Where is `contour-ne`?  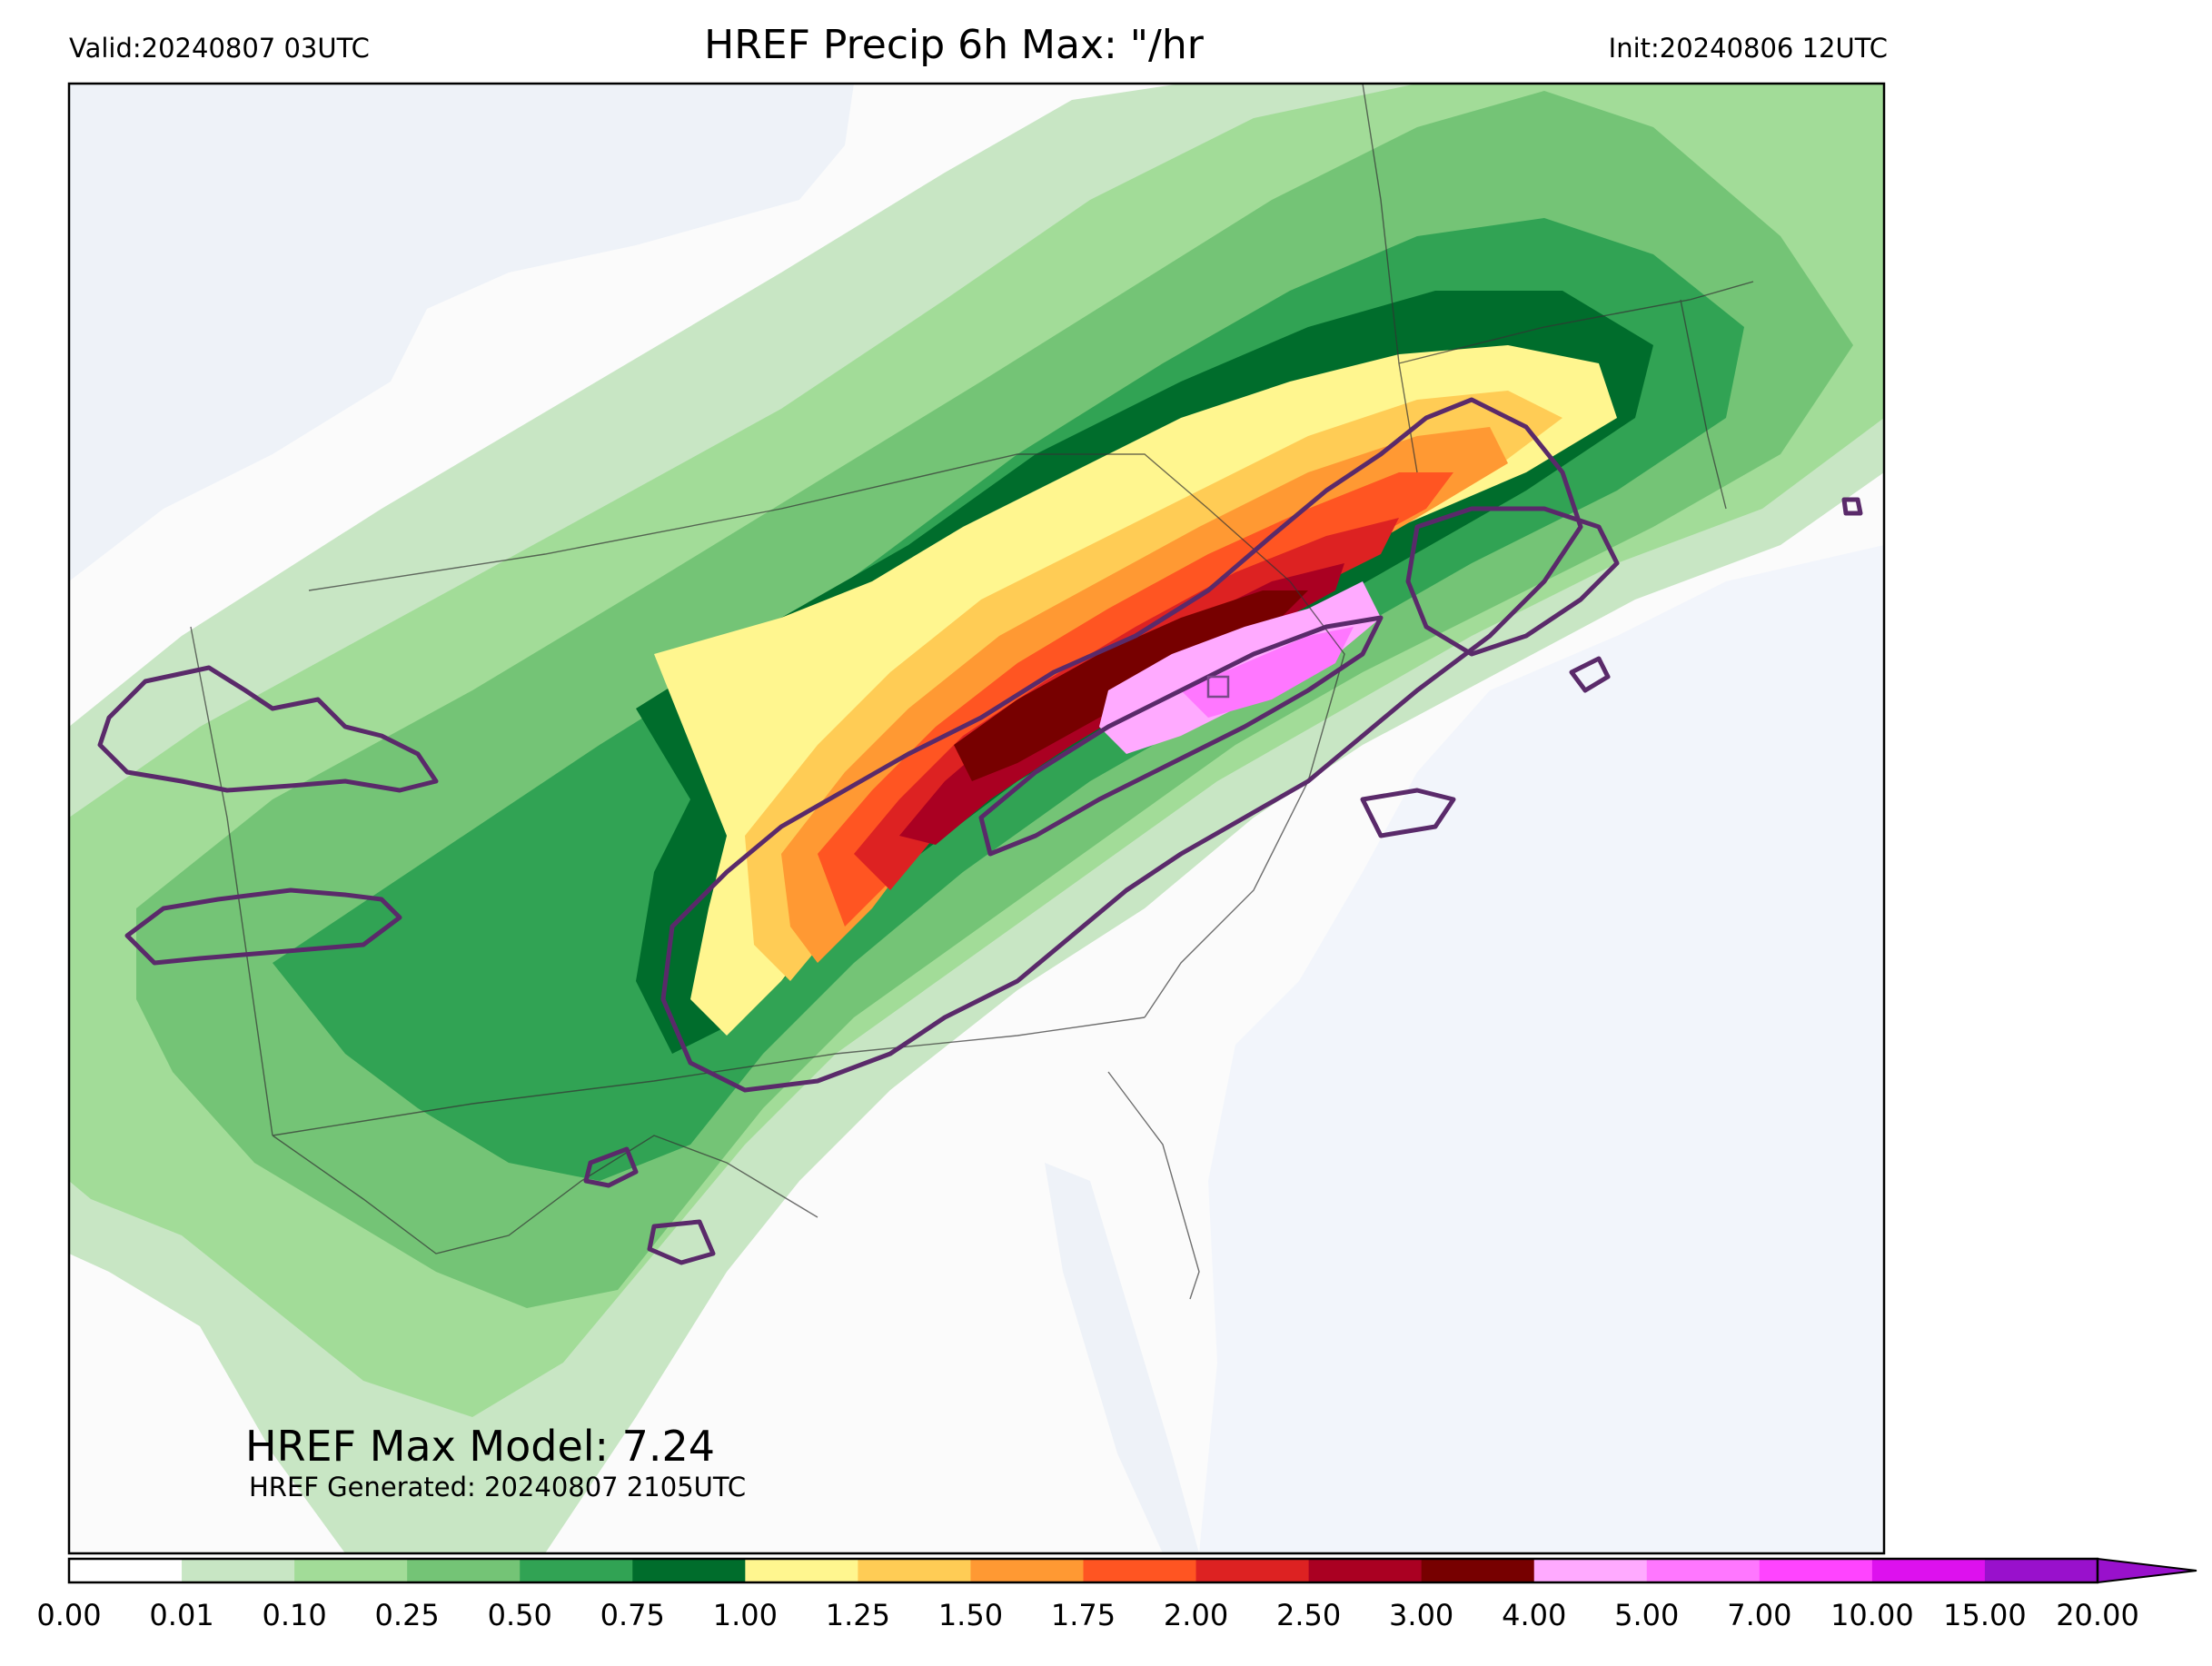
contour-ne is located at coordinates (1590, 674).